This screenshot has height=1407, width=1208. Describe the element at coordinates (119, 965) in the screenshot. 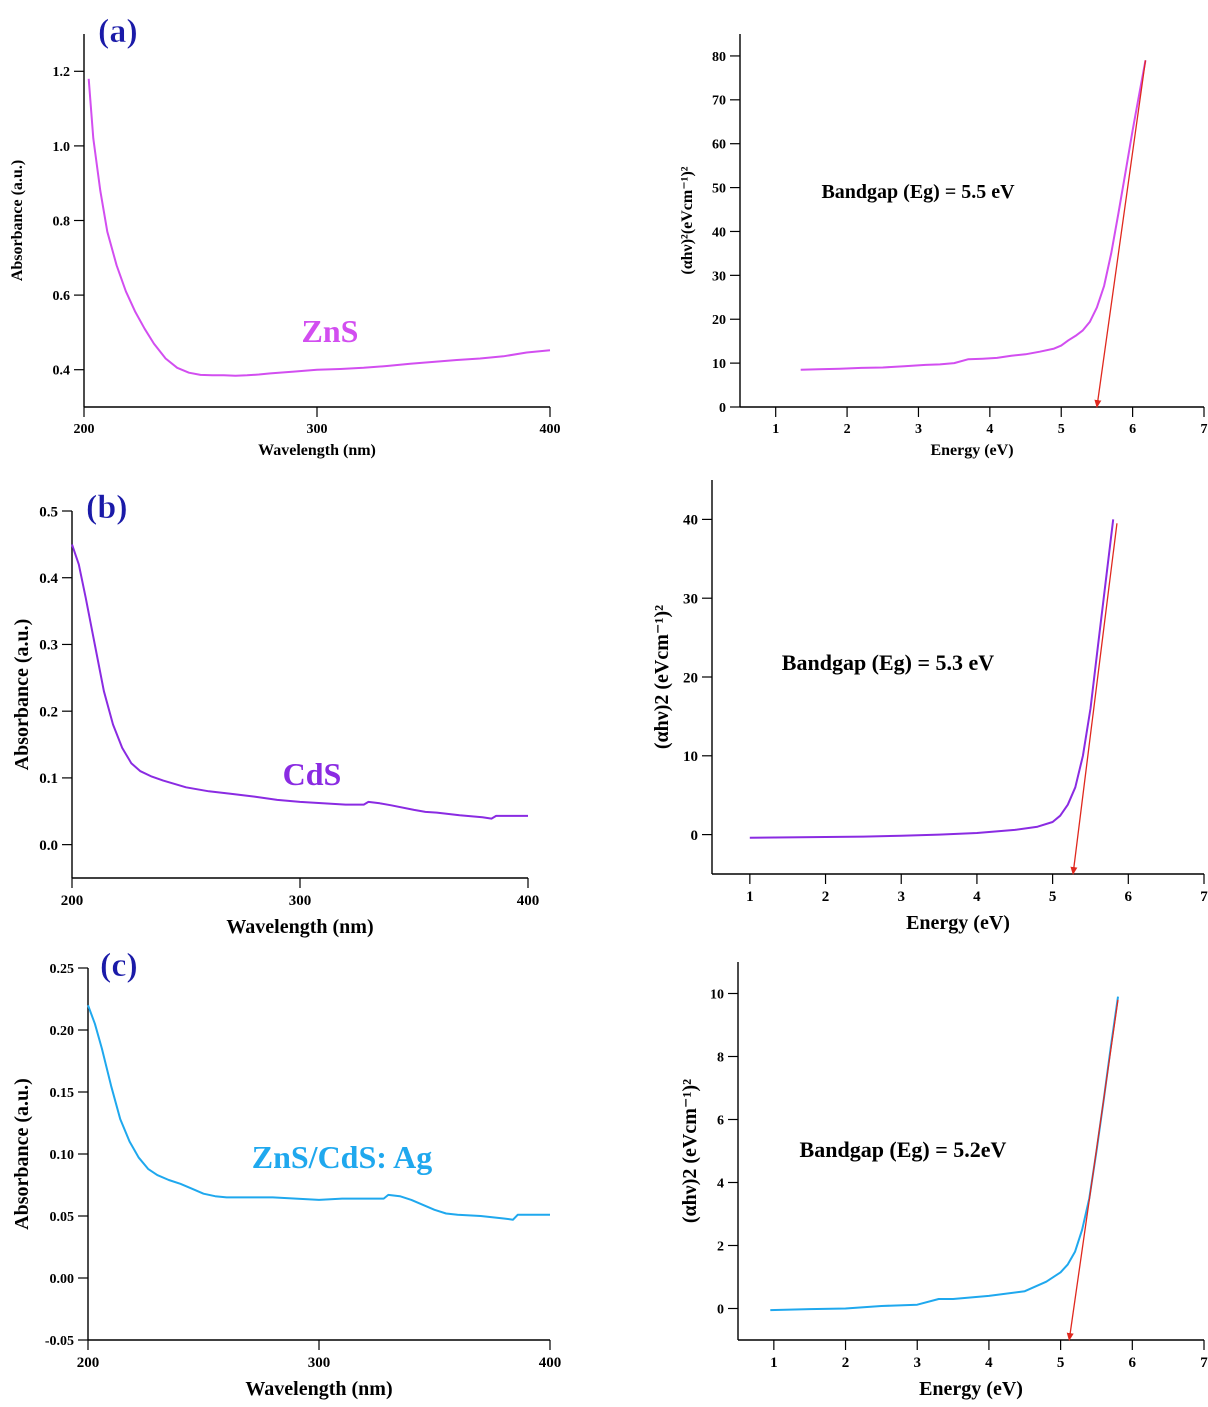

I see `panel-label: (c)` at that location.